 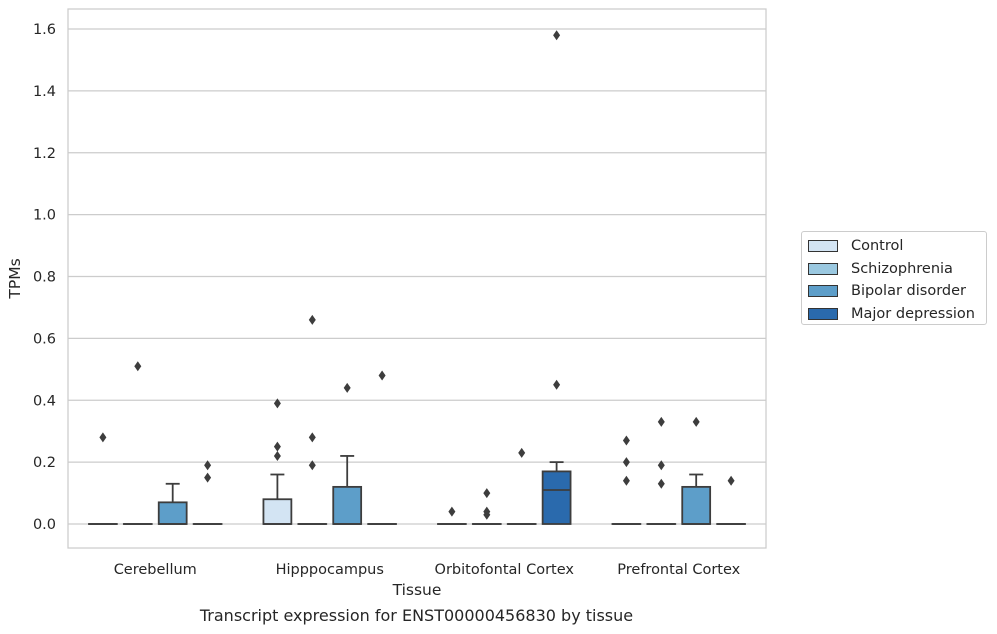 What do you see at coordinates (505, 570) in the screenshot?
I see `x-tick-label: Orbitofontal Cortex` at bounding box center [505, 570].